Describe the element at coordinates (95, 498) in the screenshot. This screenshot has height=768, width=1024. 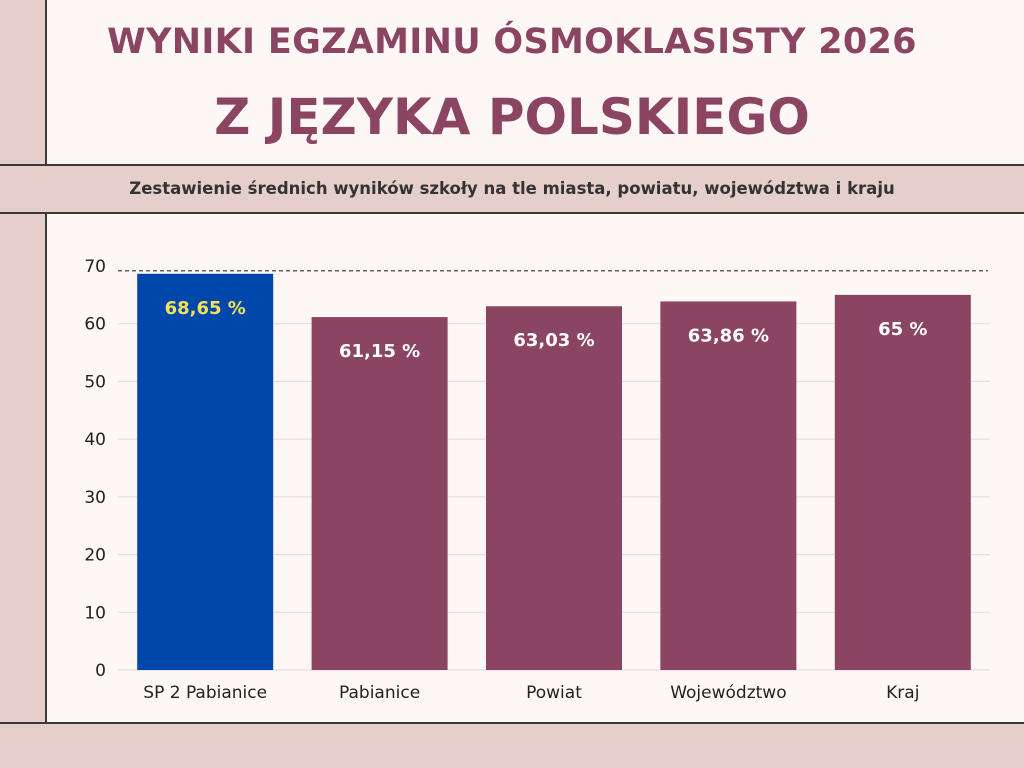
I see `y-tick-label: 30` at that location.